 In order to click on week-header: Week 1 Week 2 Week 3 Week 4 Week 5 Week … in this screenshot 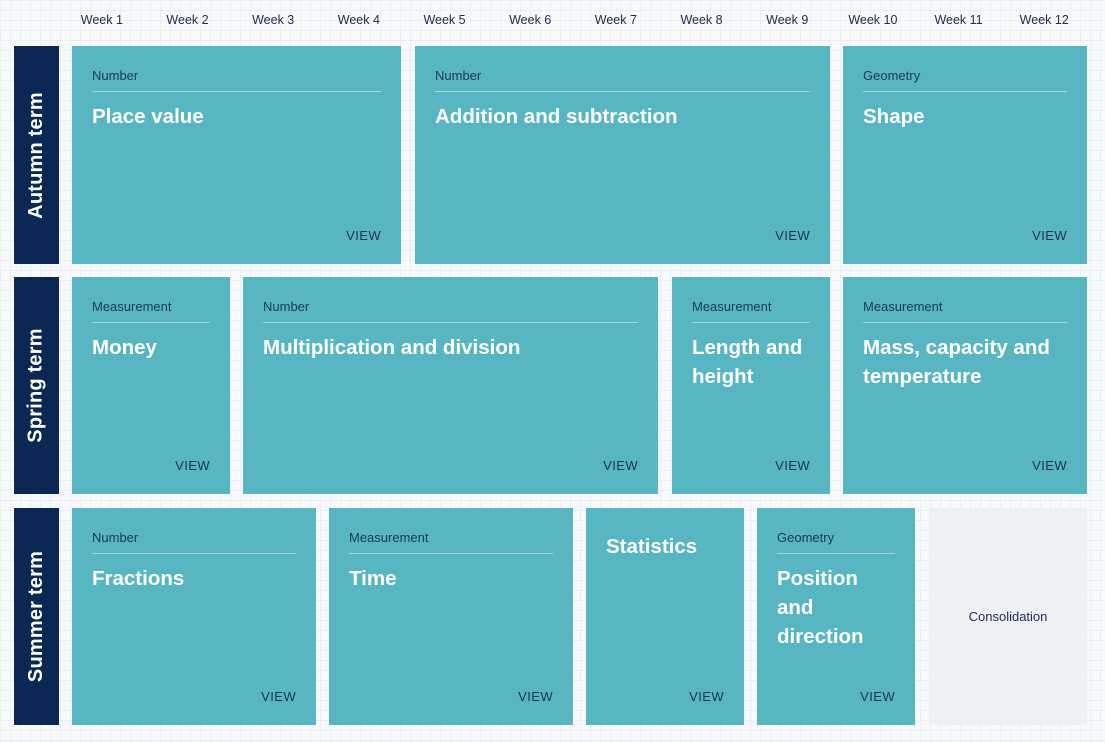, I will do `click(573, 20)`.